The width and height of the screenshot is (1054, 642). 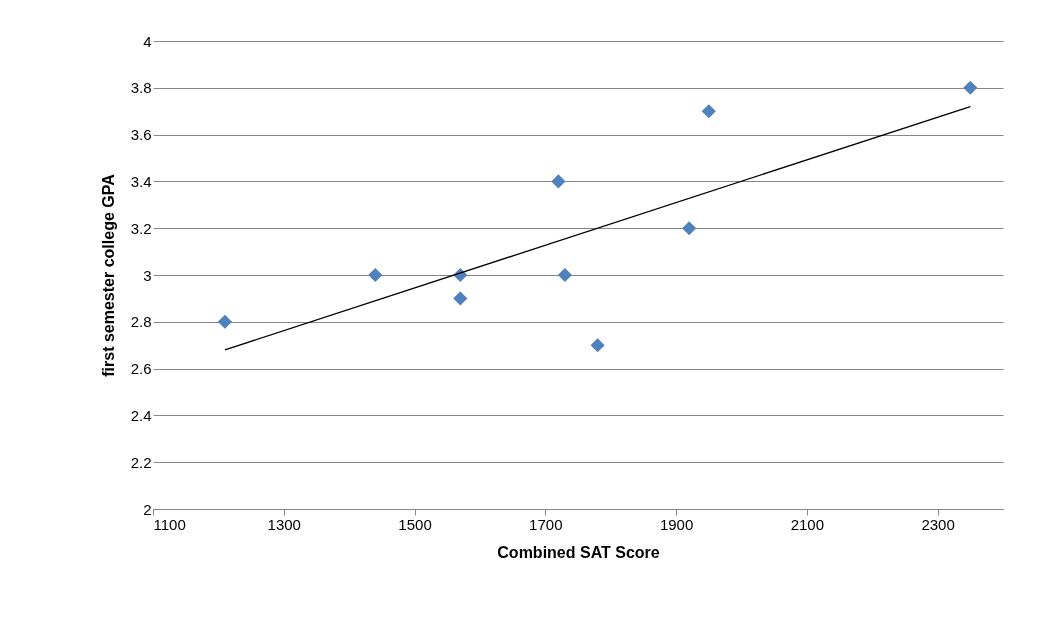 What do you see at coordinates (141, 88) in the screenshot?
I see `y-tick-label: 3.8` at bounding box center [141, 88].